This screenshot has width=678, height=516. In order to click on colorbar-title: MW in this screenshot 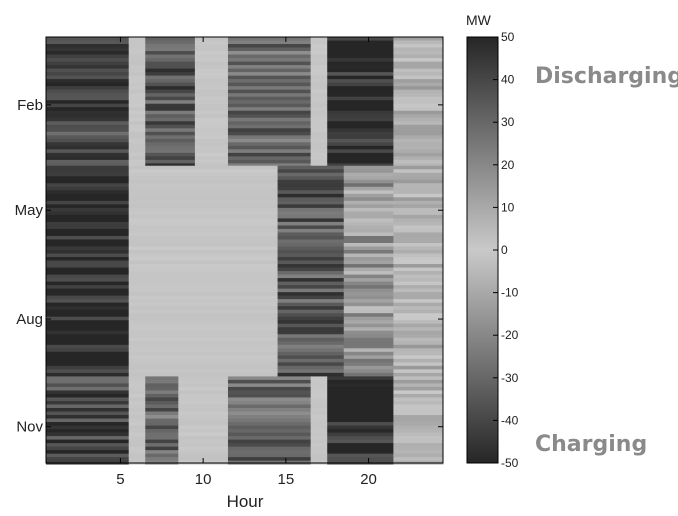, I will do `click(479, 20)`.